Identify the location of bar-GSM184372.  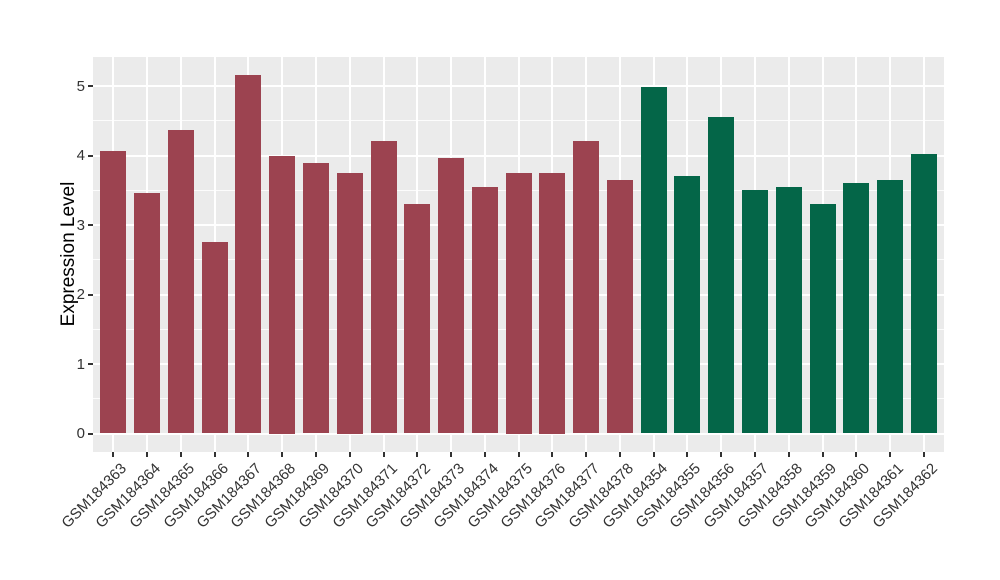
(417, 319).